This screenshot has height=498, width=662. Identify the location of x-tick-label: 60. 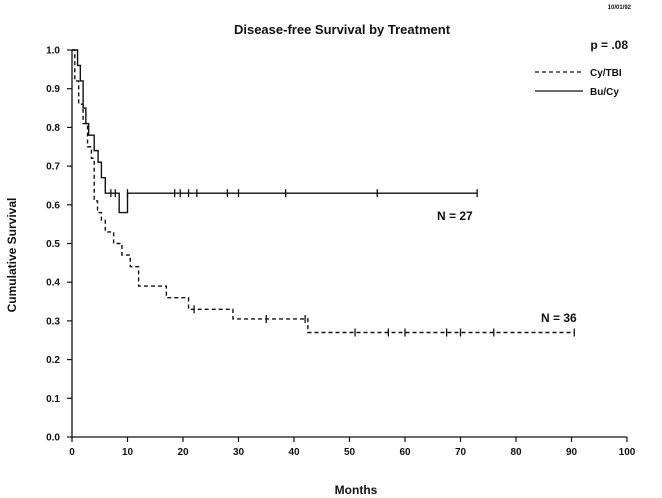
(405, 452).